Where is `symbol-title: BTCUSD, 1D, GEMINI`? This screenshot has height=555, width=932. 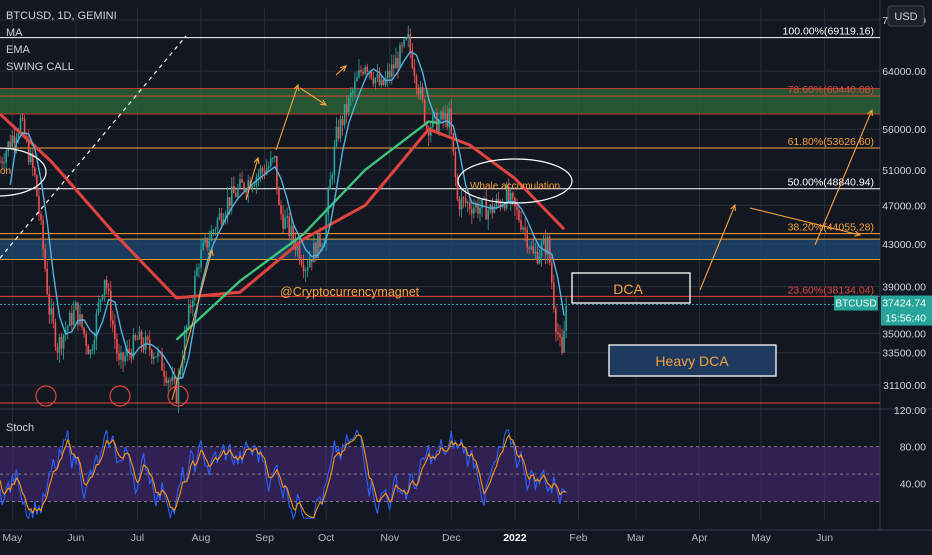 symbol-title: BTCUSD, 1D, GEMINI is located at coordinates (61, 16).